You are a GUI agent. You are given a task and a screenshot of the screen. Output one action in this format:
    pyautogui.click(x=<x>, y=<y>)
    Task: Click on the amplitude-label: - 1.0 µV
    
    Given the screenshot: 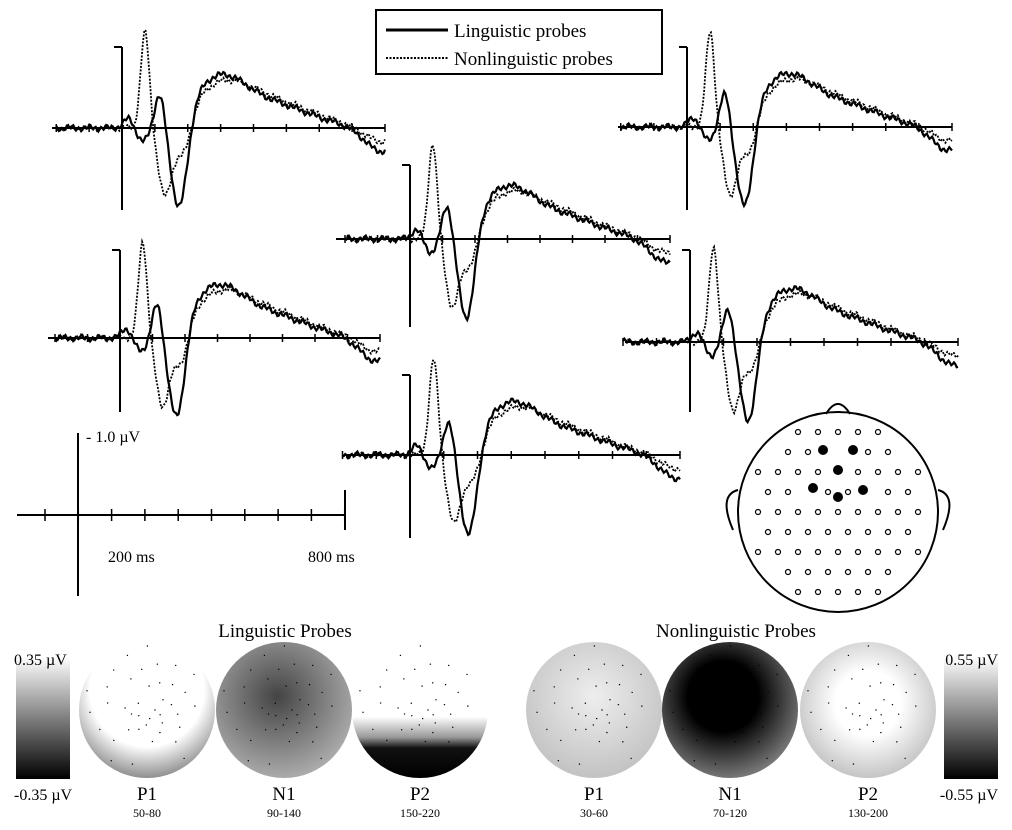 What is the action you would take?
    pyautogui.click(x=113, y=437)
    